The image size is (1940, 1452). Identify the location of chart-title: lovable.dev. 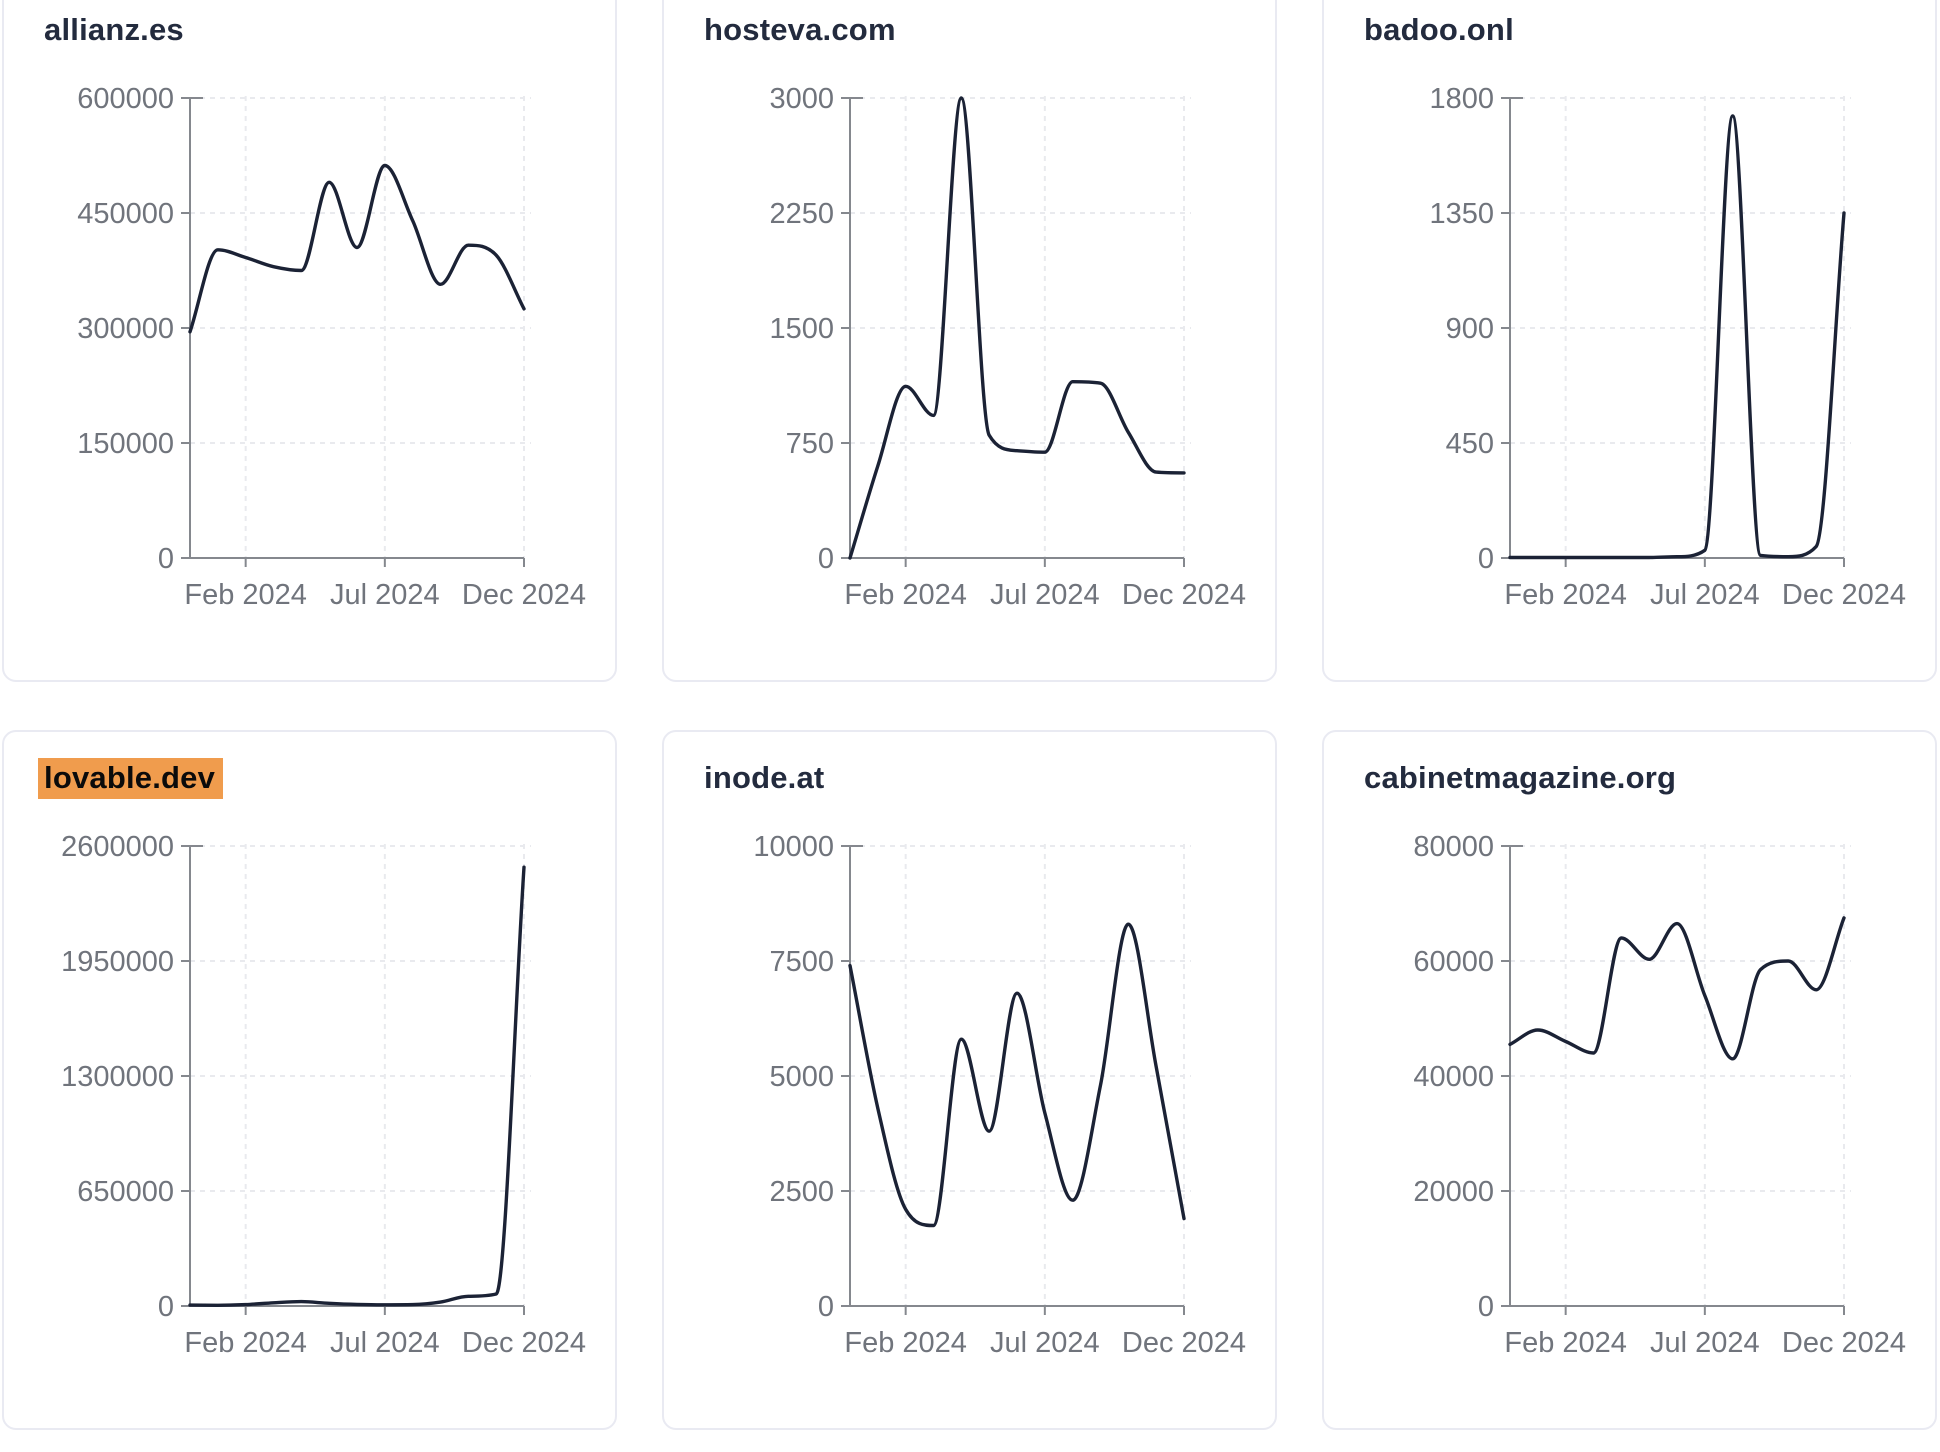
(131, 778).